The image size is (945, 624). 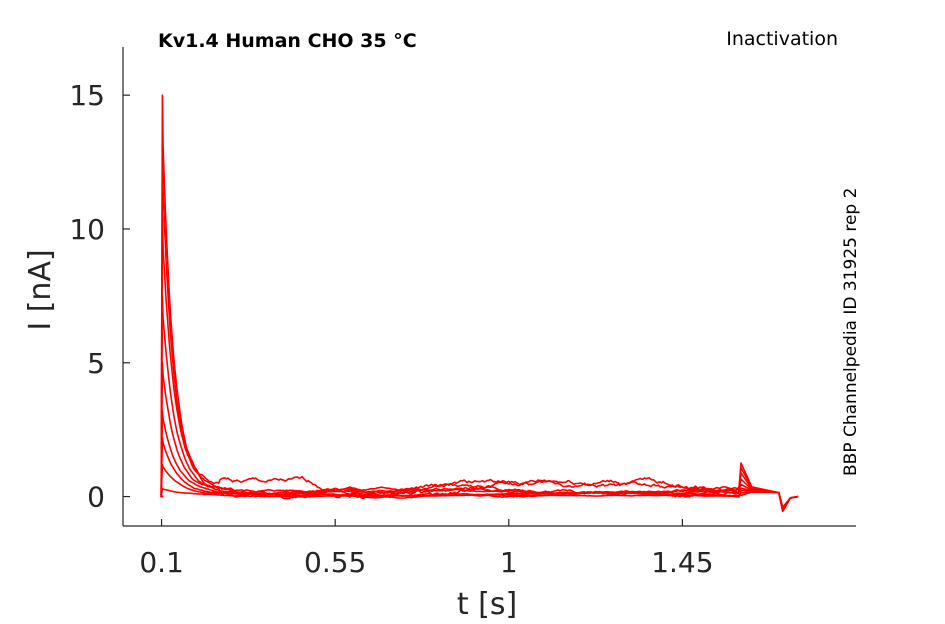 What do you see at coordinates (96, 363) in the screenshot?
I see `y-tick-label: 5` at bounding box center [96, 363].